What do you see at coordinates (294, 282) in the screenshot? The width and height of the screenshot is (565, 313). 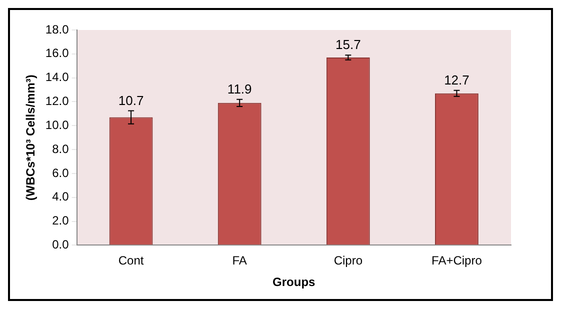 I see `x-axis-title: Groups` at bounding box center [294, 282].